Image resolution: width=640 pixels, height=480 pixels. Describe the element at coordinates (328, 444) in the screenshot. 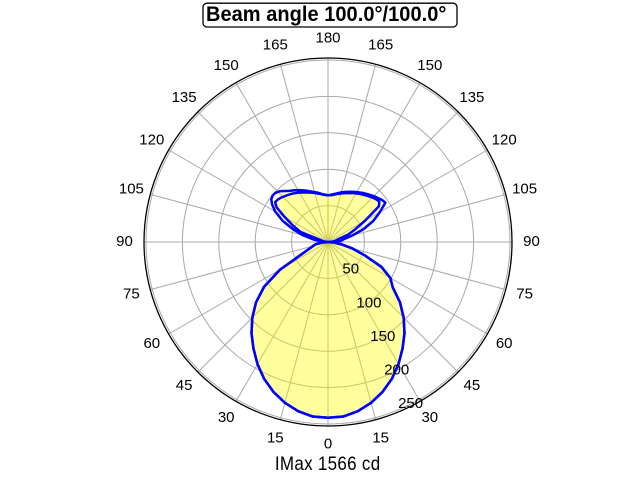

I see `svg-text: 0` at that location.